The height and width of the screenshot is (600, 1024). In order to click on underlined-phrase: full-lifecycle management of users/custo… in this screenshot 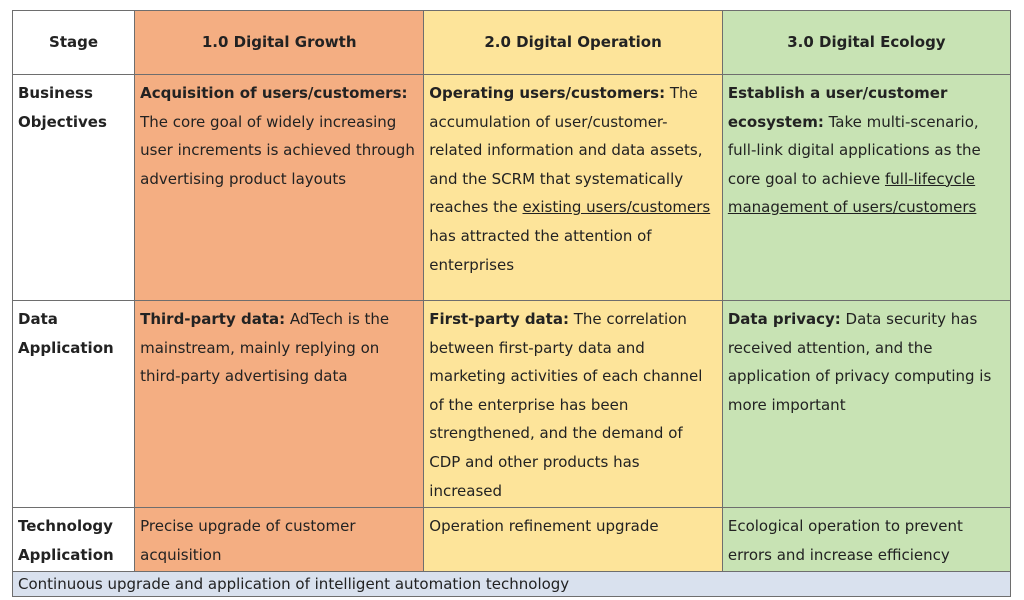, I will do `click(852, 193)`.